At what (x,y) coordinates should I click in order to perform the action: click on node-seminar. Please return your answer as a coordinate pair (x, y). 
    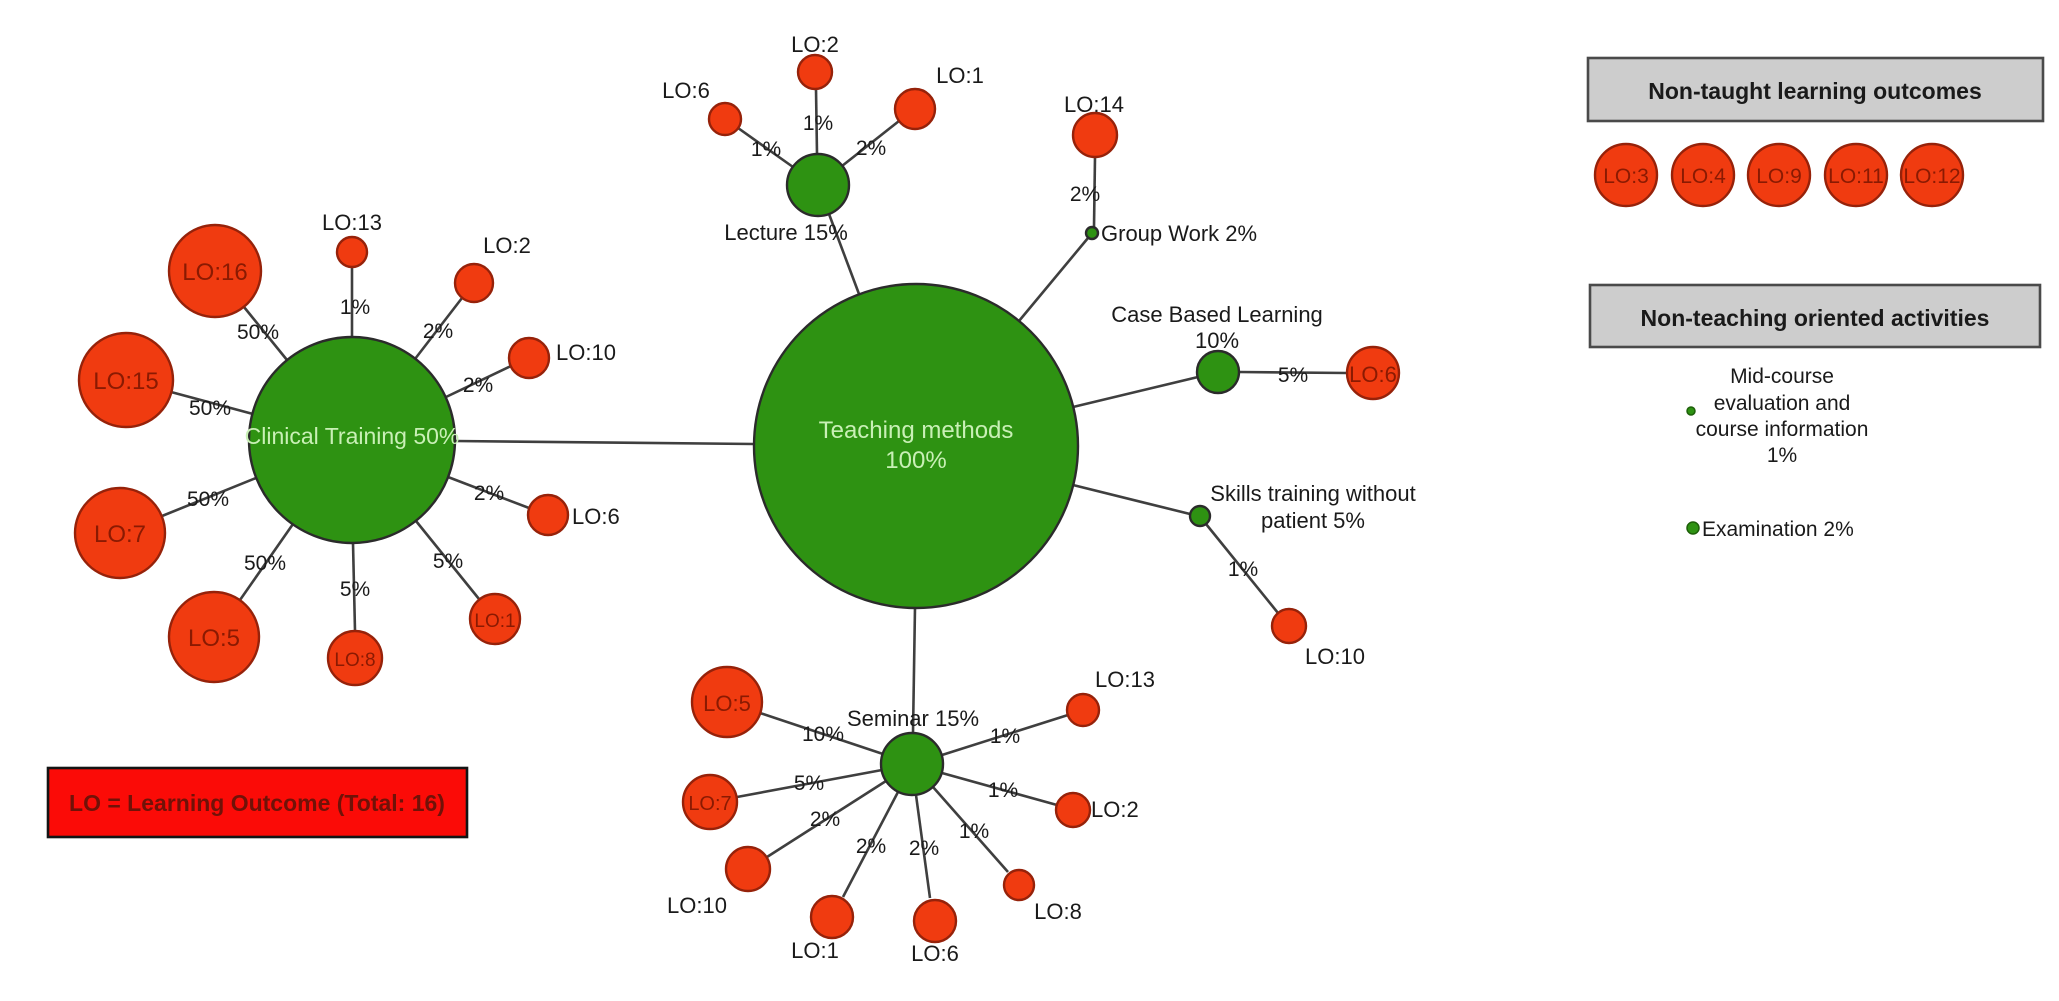
    Looking at the image, I should click on (912, 764).